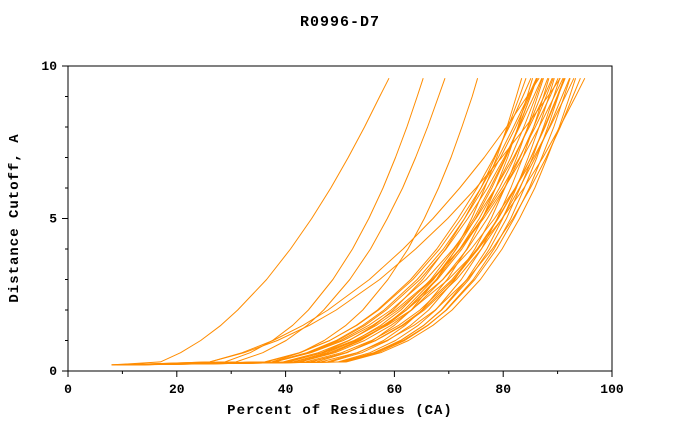 The height and width of the screenshot is (445, 680). I want to click on y-tick-label: 0, so click(53, 371).